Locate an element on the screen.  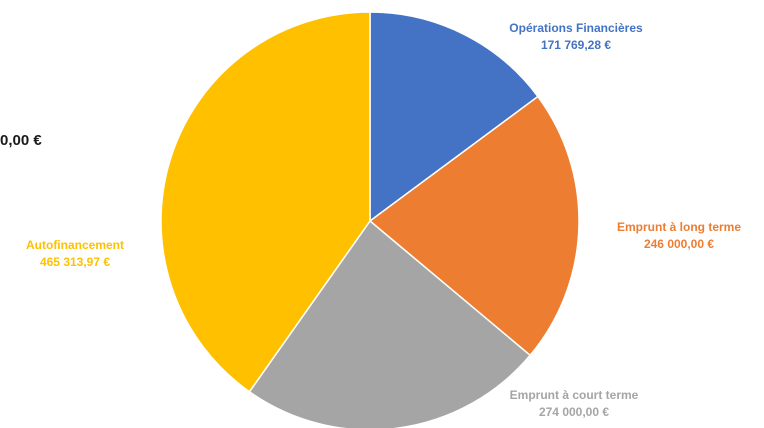
label-operations-financieres: Opérations Financières 171 769,28 € is located at coordinates (575, 37).